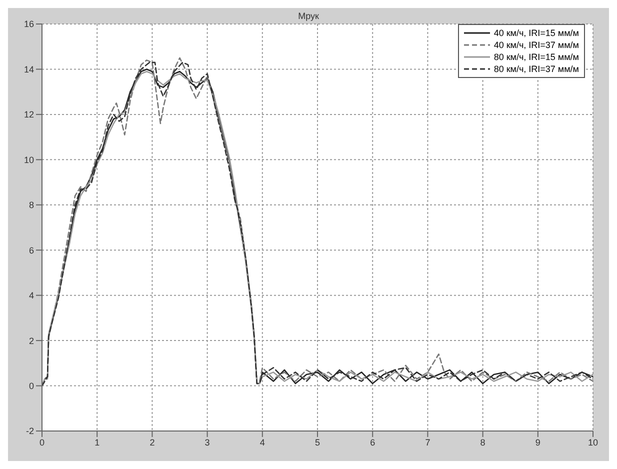  Describe the element at coordinates (31, 295) in the screenshot. I see `y-tick-label: 4` at that location.